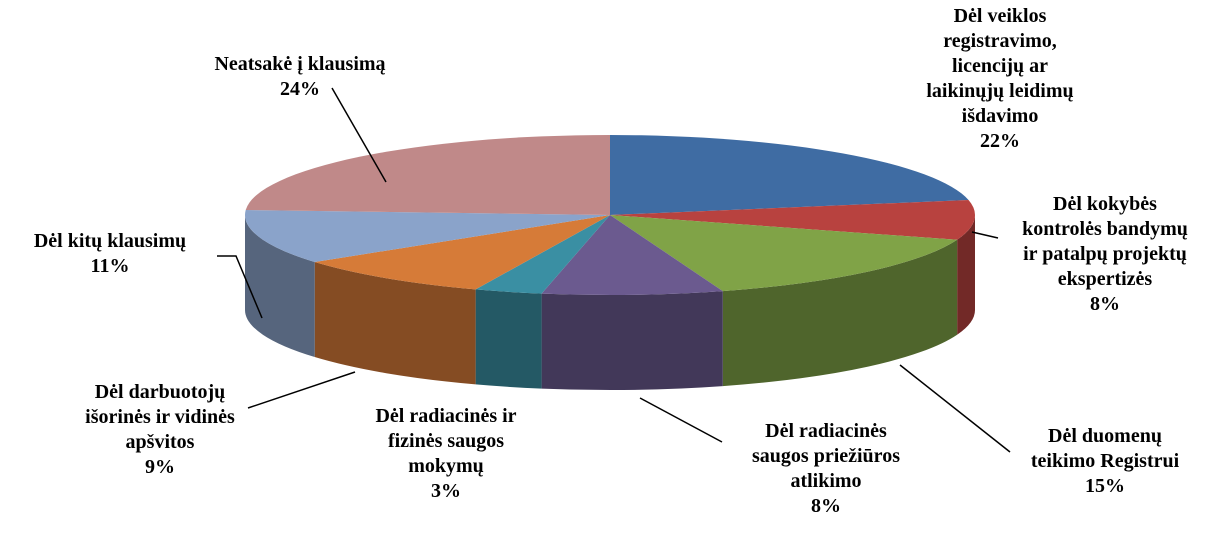 The width and height of the screenshot is (1232, 538). I want to click on label-line: kontrolės bandymų, so click(1105, 229).